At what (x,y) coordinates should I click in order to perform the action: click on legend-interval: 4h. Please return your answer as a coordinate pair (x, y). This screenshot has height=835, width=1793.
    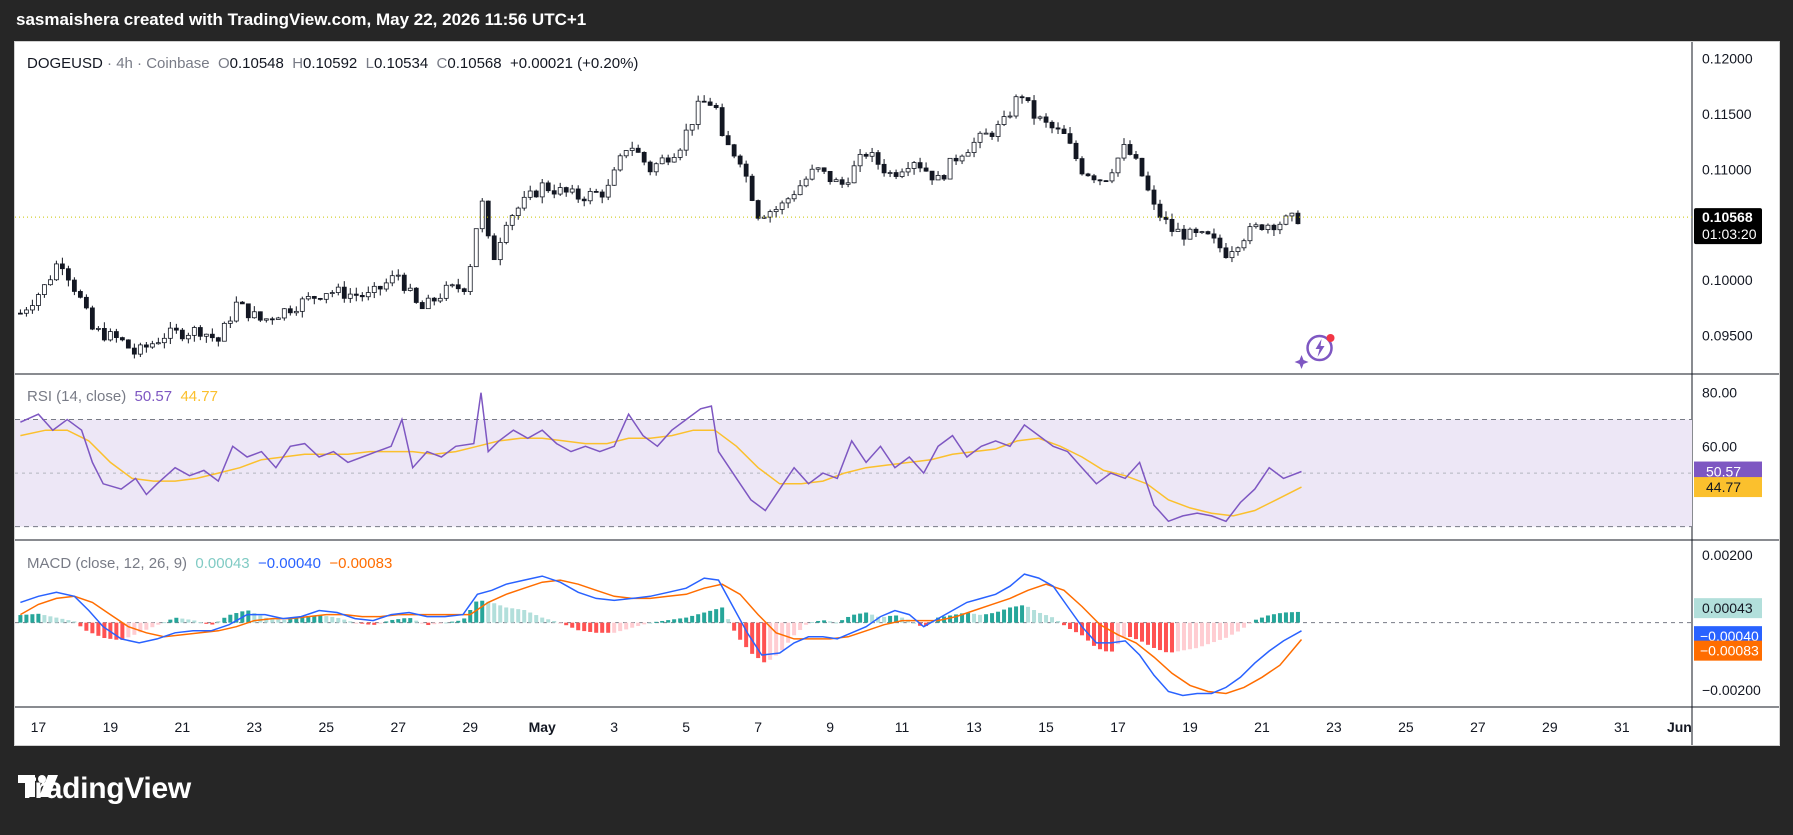
    Looking at the image, I should click on (124, 63).